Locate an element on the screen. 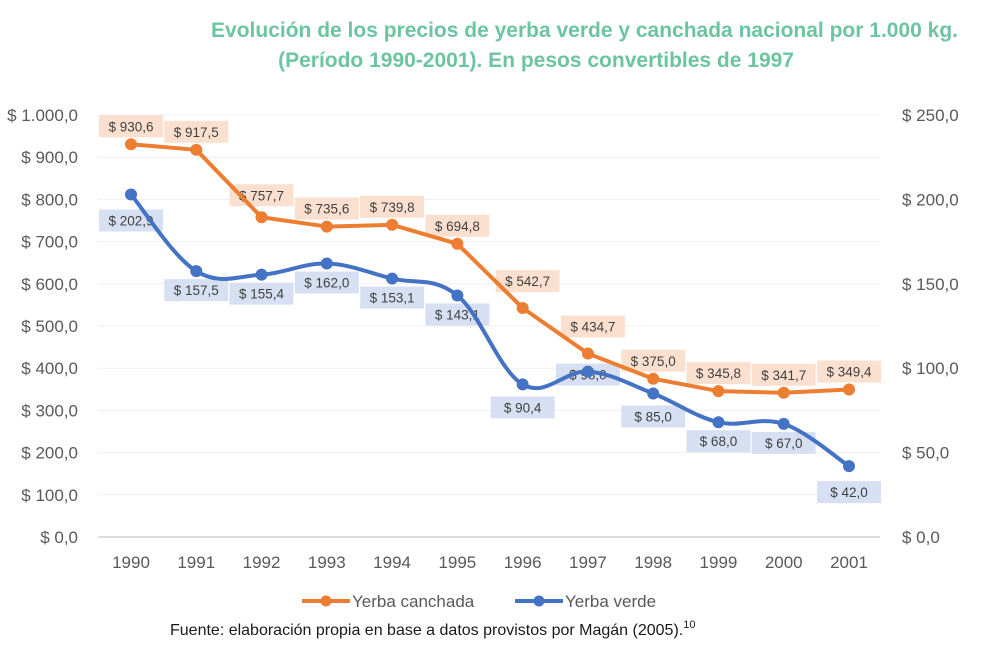 This screenshot has width=1000, height=657. left-tick-label: $ 500,0 is located at coordinates (49, 326).